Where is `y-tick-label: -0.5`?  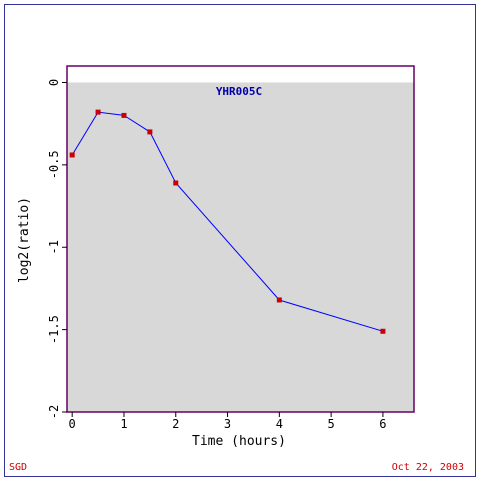
y-tick-label: -0.5 is located at coordinates (54, 164).